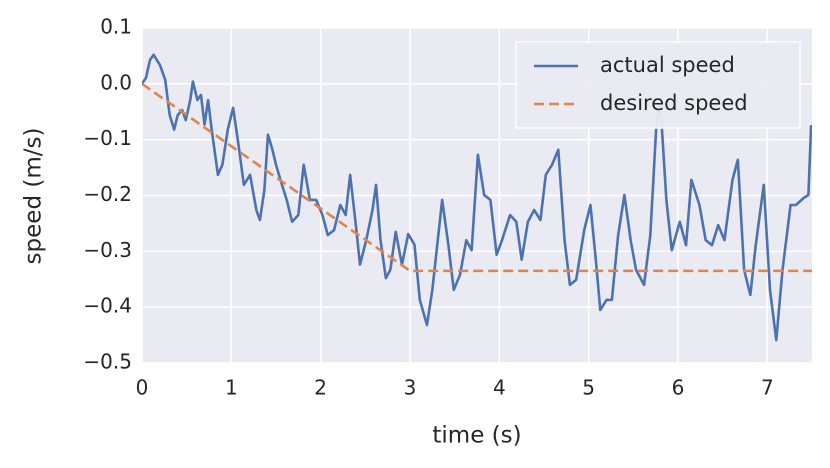 The height and width of the screenshot is (468, 830). I want to click on y-tick-label: −0.4, so click(107, 306).